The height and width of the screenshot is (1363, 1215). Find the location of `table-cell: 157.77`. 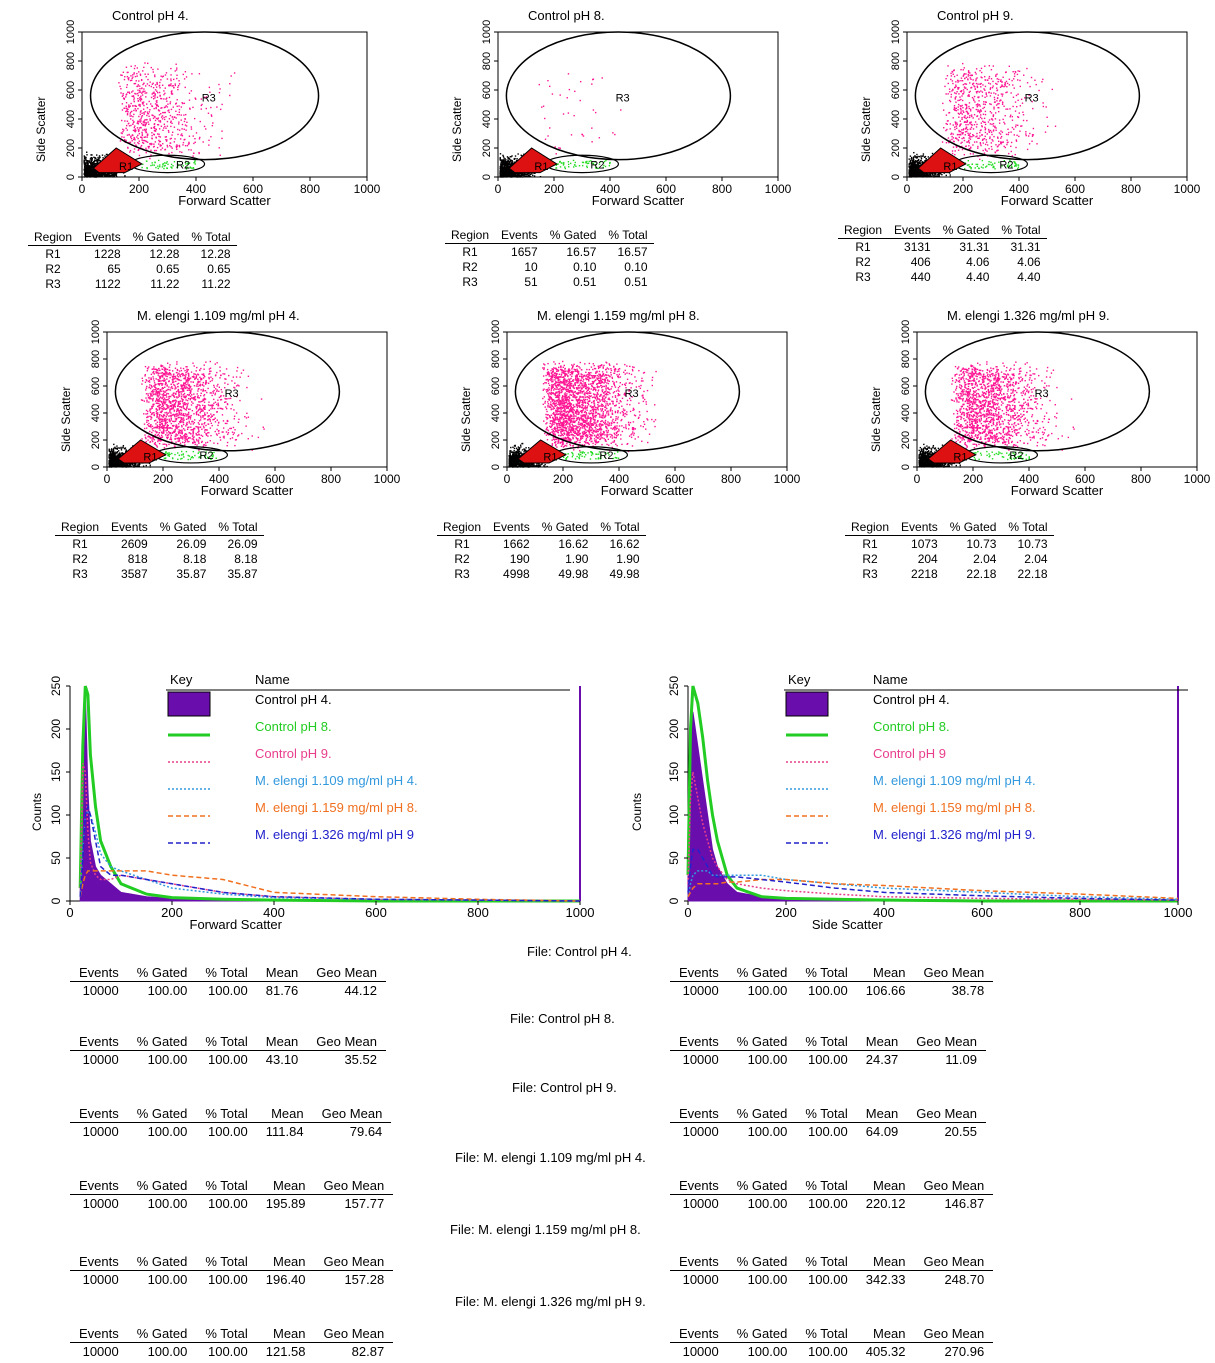

table-cell: 157.77 is located at coordinates (364, 1203).